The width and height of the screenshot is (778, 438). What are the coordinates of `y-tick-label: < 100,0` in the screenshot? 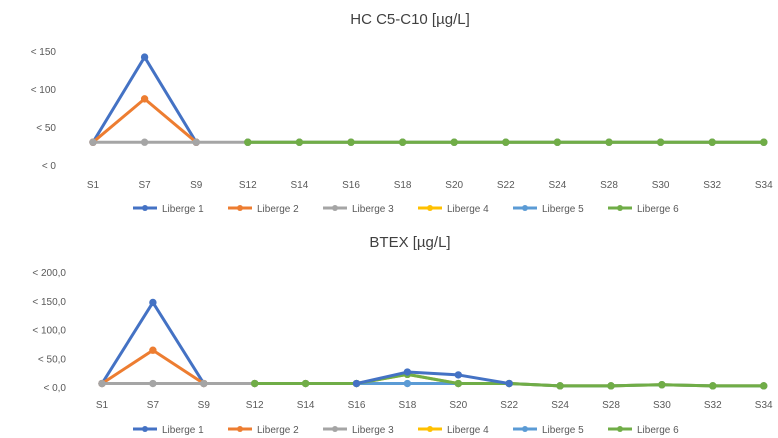 It's located at (49, 331).